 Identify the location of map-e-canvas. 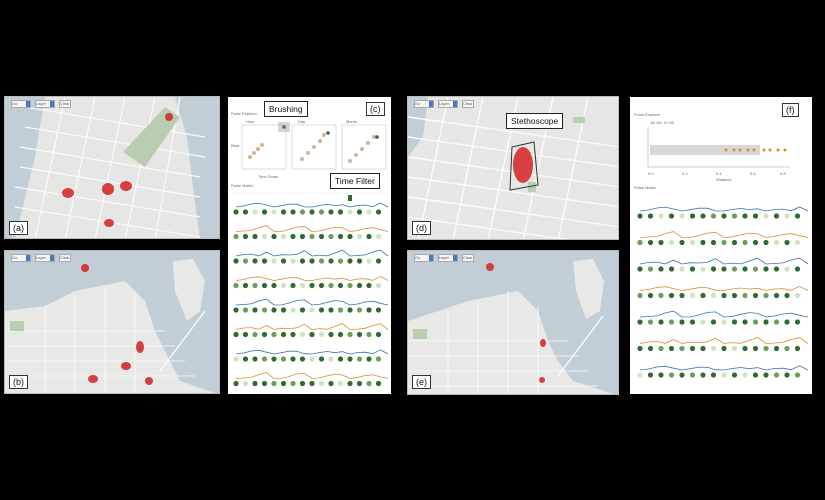
(513, 322).